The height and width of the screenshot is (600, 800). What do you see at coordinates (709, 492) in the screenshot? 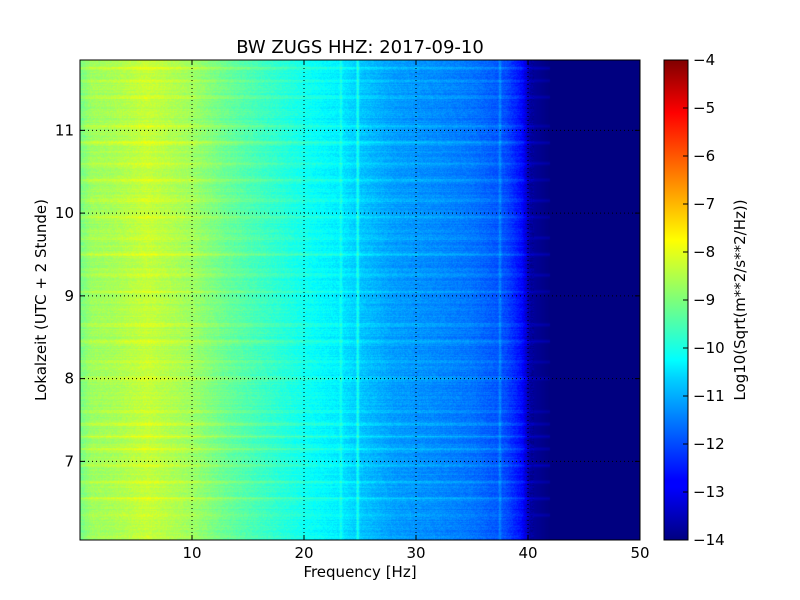
I see `colorbar-tick-label: −13` at bounding box center [709, 492].